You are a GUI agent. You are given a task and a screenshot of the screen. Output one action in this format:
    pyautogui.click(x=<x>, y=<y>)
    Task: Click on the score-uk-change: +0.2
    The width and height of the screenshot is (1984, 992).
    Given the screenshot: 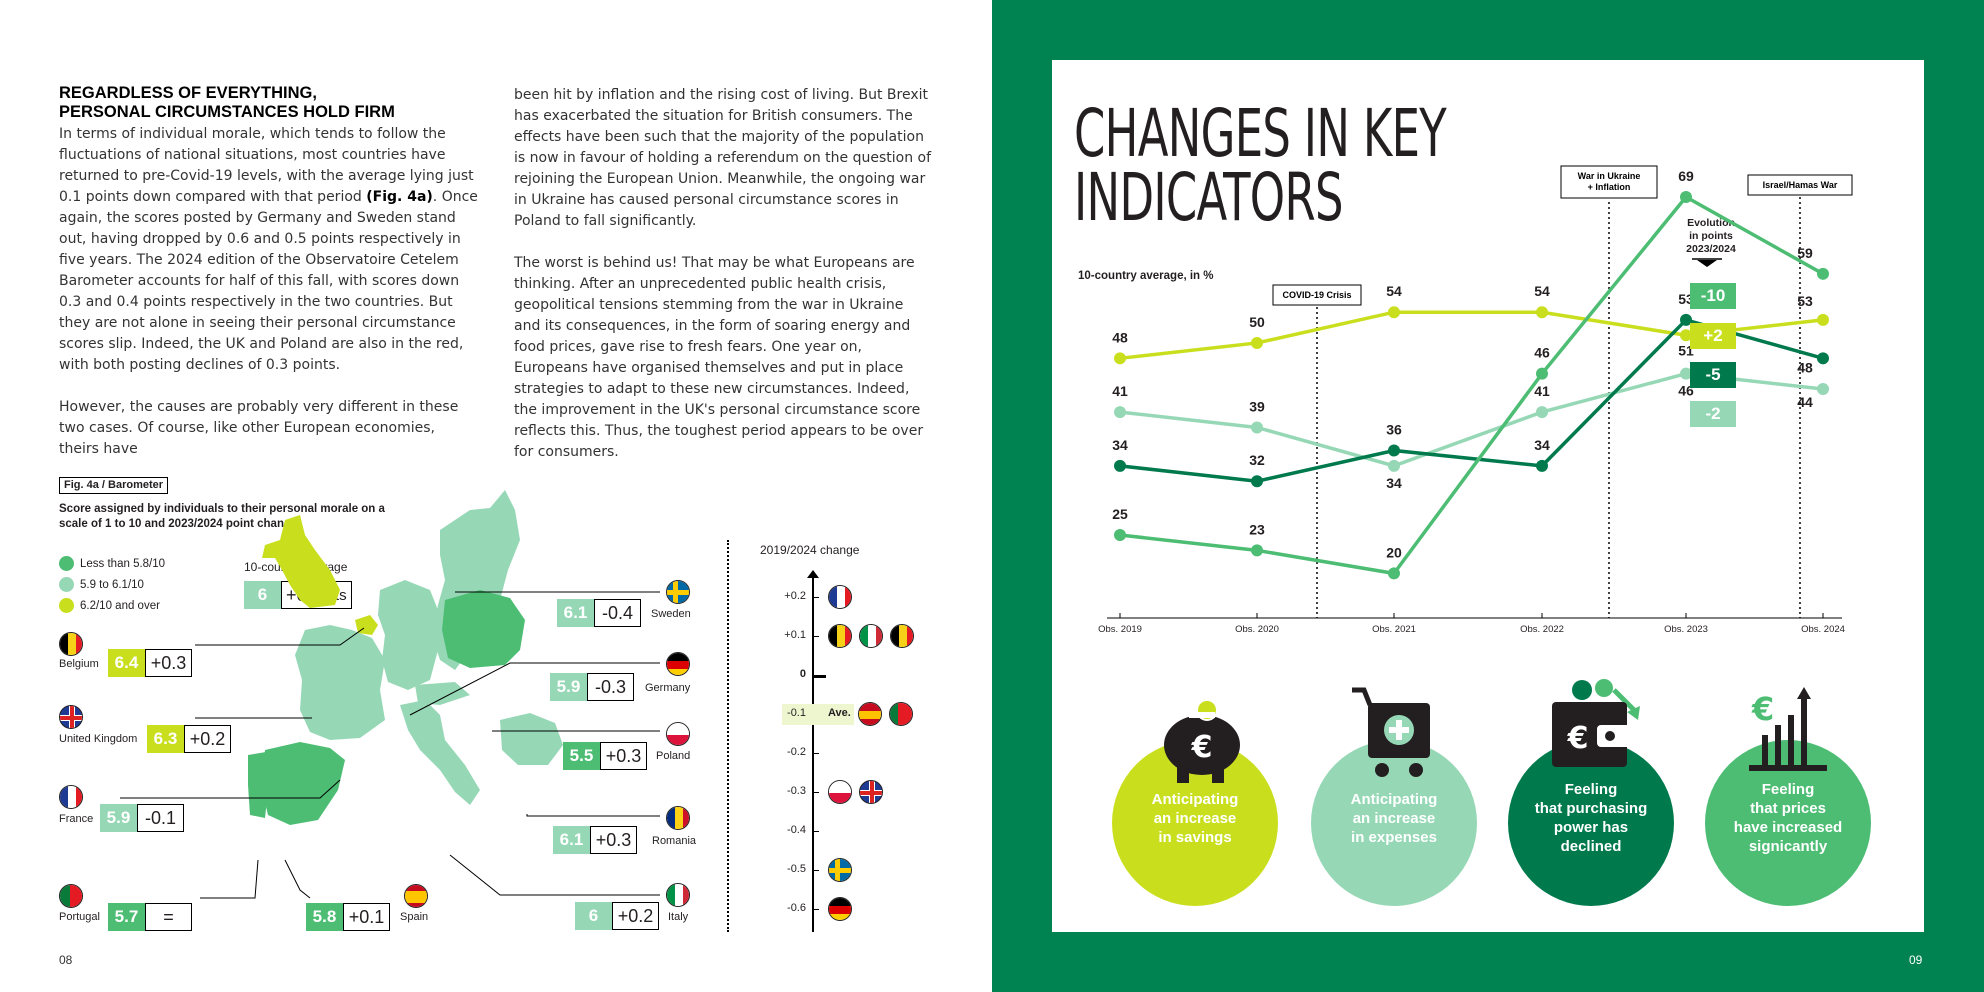 What is the action you would take?
    pyautogui.click(x=207, y=739)
    